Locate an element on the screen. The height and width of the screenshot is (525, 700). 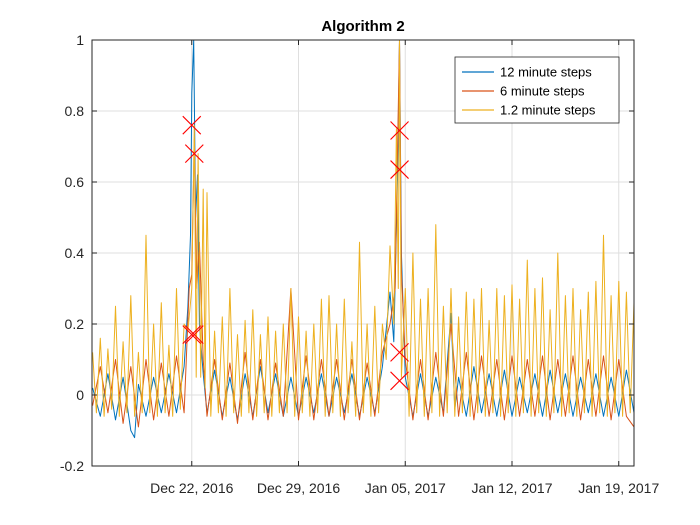
x-tick-label: Jan 12, 2017 is located at coordinates (512, 488).